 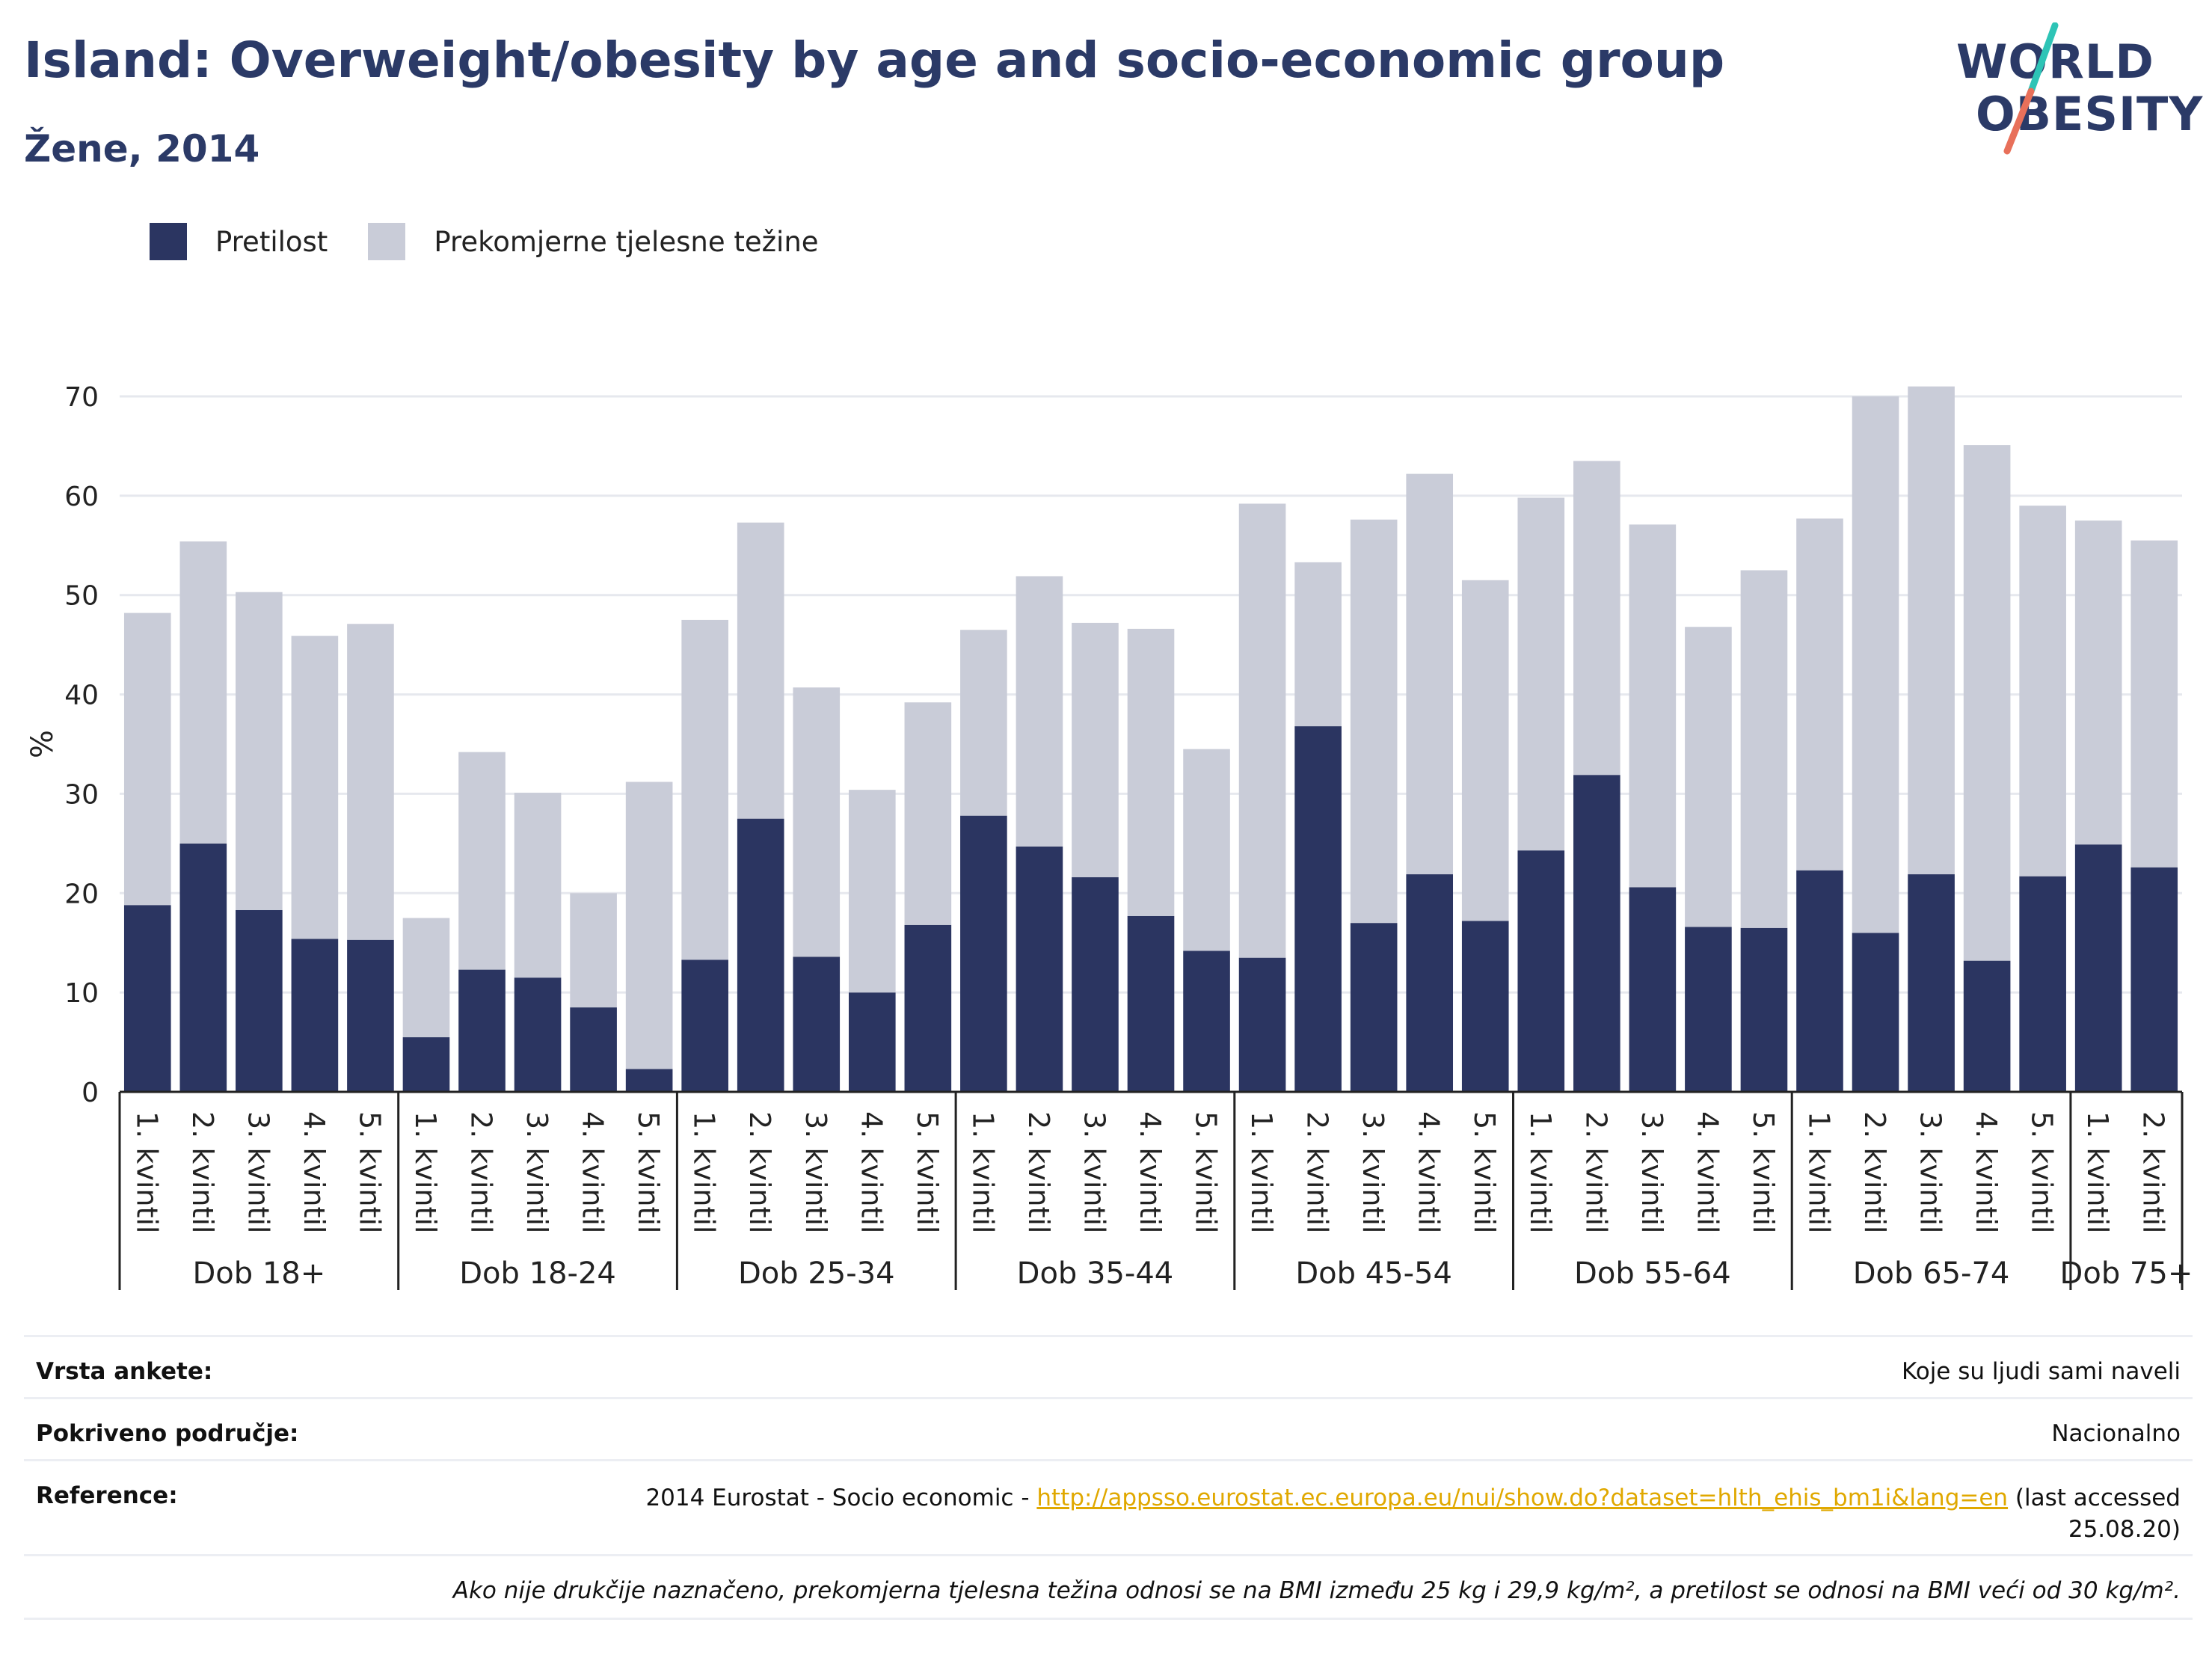 What do you see at coordinates (2094, 1497) in the screenshot?
I see `reference-accessed-text: (last accessed` at bounding box center [2094, 1497].